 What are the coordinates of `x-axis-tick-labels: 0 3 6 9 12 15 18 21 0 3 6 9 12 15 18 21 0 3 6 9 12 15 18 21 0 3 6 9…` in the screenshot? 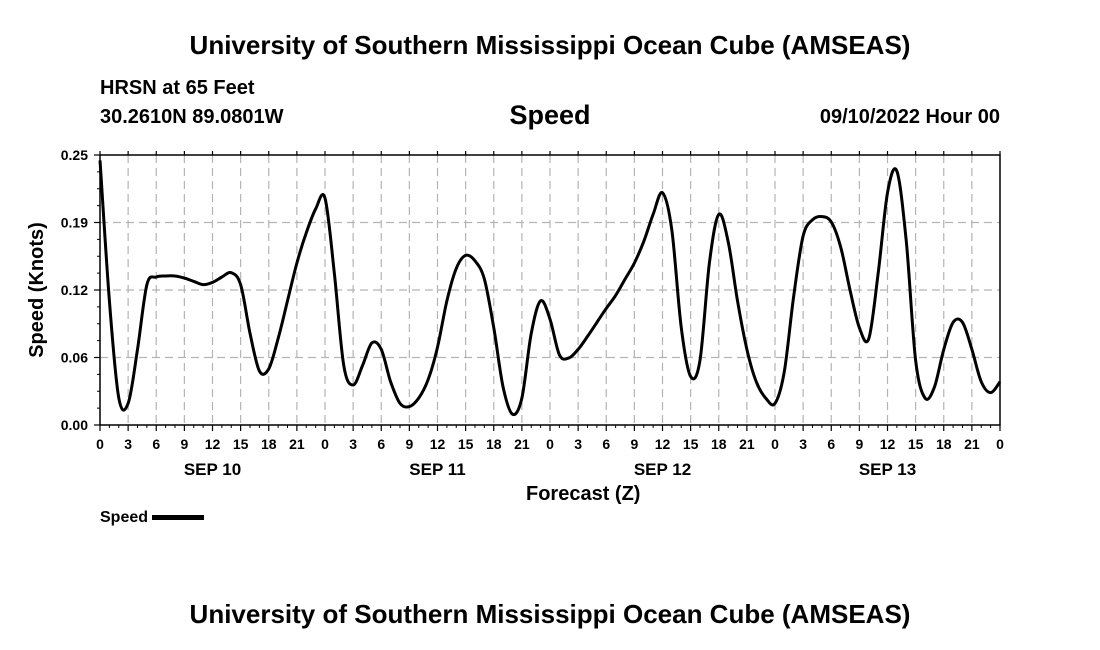 It's located at (550, 444).